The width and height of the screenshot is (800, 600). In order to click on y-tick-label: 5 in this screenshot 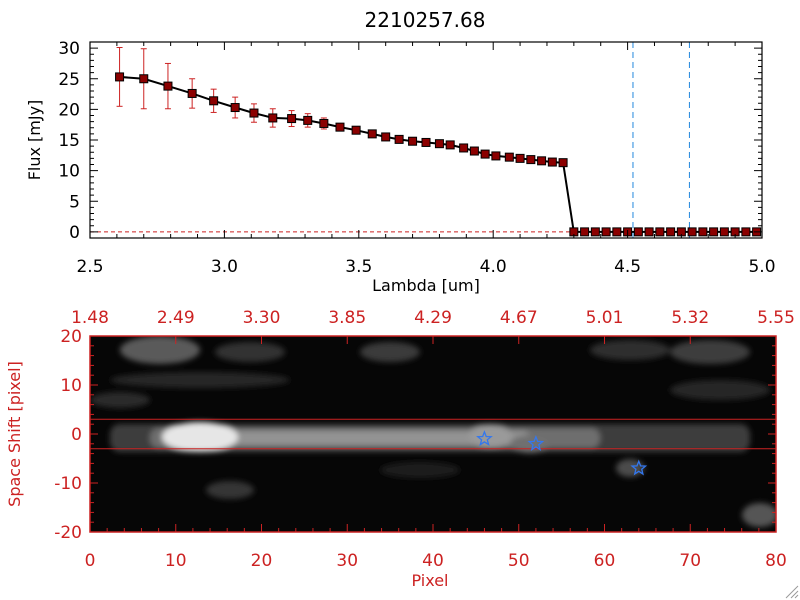, I will do `click(74, 202)`.